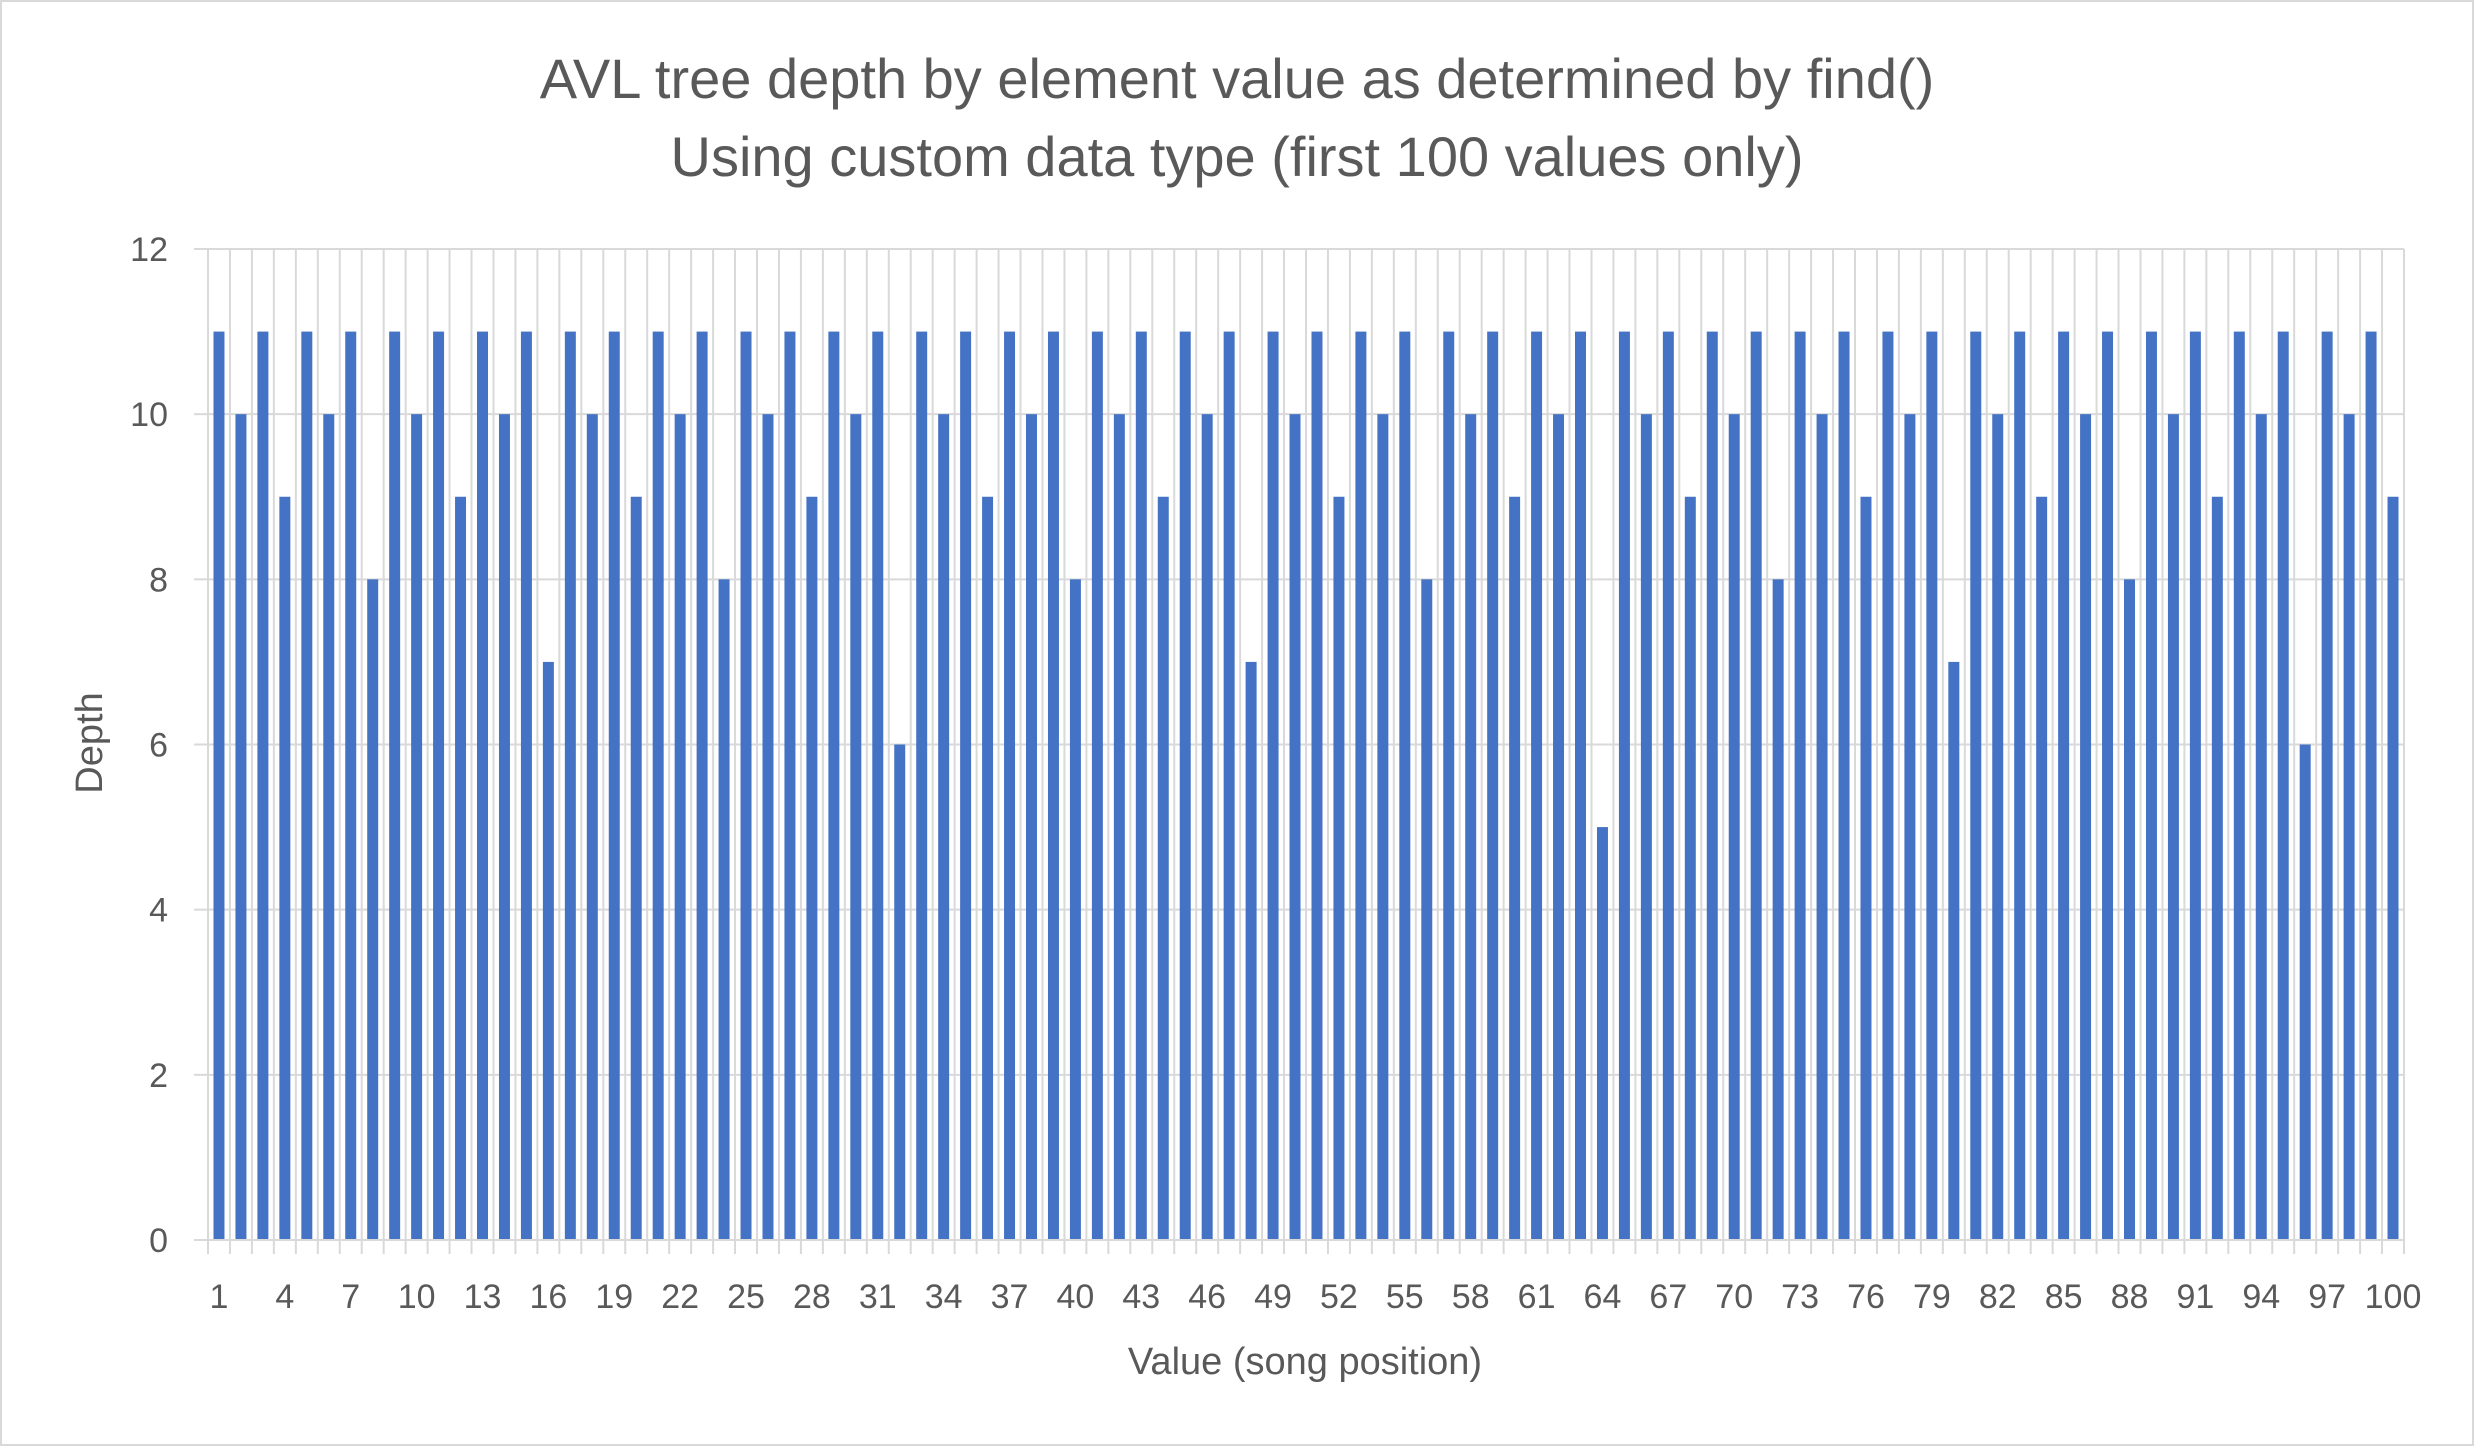  Describe the element at coordinates (219, 1297) in the screenshot. I see `x-tick-label: 1` at that location.